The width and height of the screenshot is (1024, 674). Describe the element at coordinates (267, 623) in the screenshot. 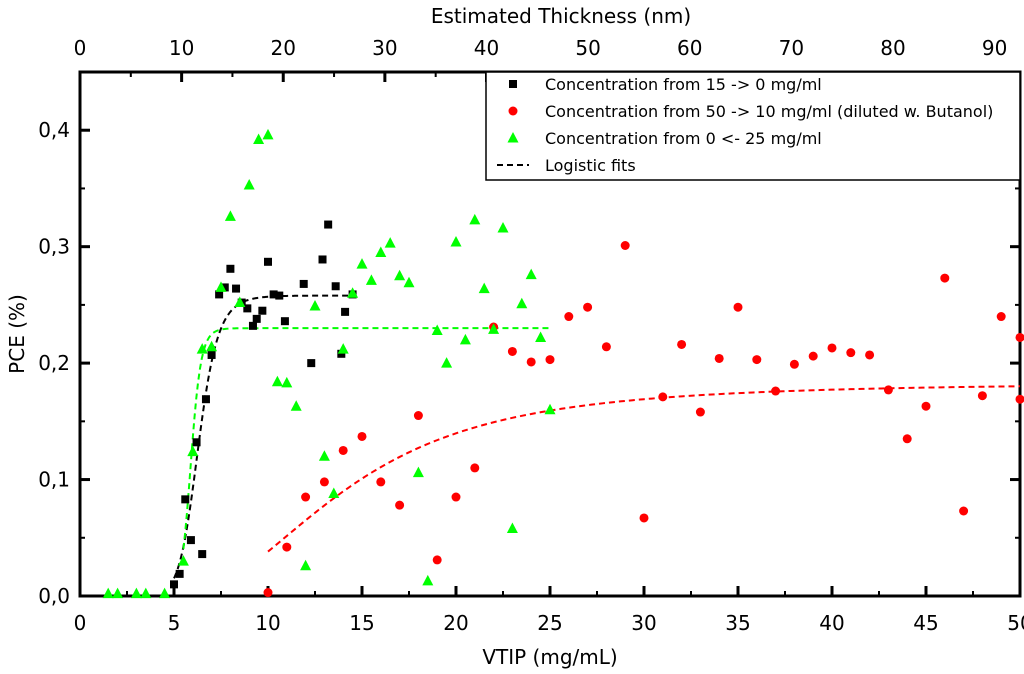

I see `x-tick-label: 10` at that location.